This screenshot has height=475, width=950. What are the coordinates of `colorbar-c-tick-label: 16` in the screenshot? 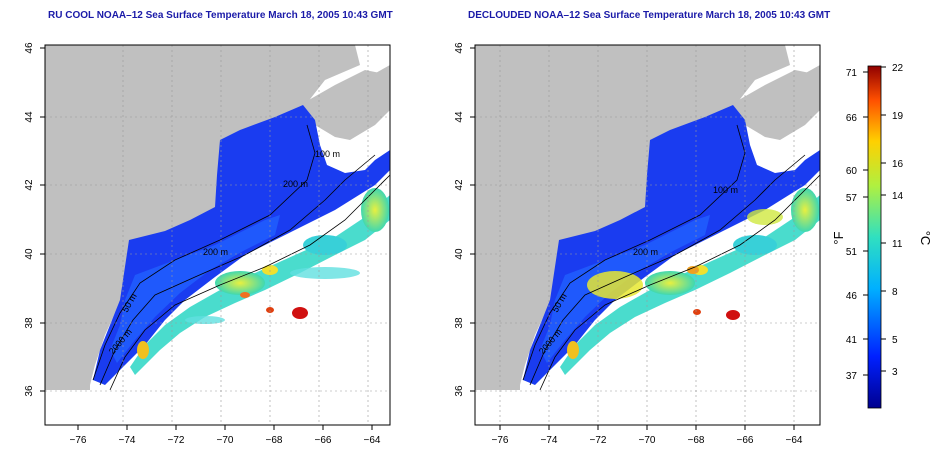 It's located at (898, 164).